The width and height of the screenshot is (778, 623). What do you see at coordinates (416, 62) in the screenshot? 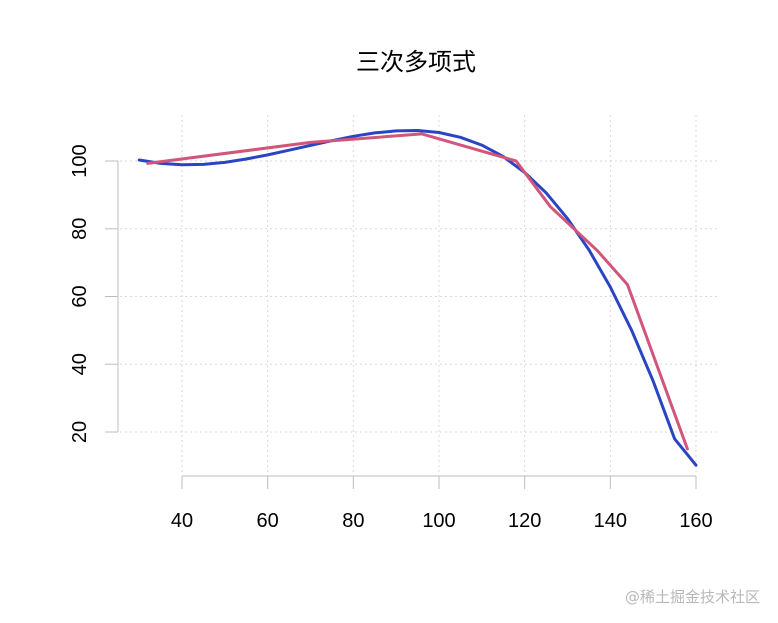
I see `chart-title: 三次多项式` at bounding box center [416, 62].